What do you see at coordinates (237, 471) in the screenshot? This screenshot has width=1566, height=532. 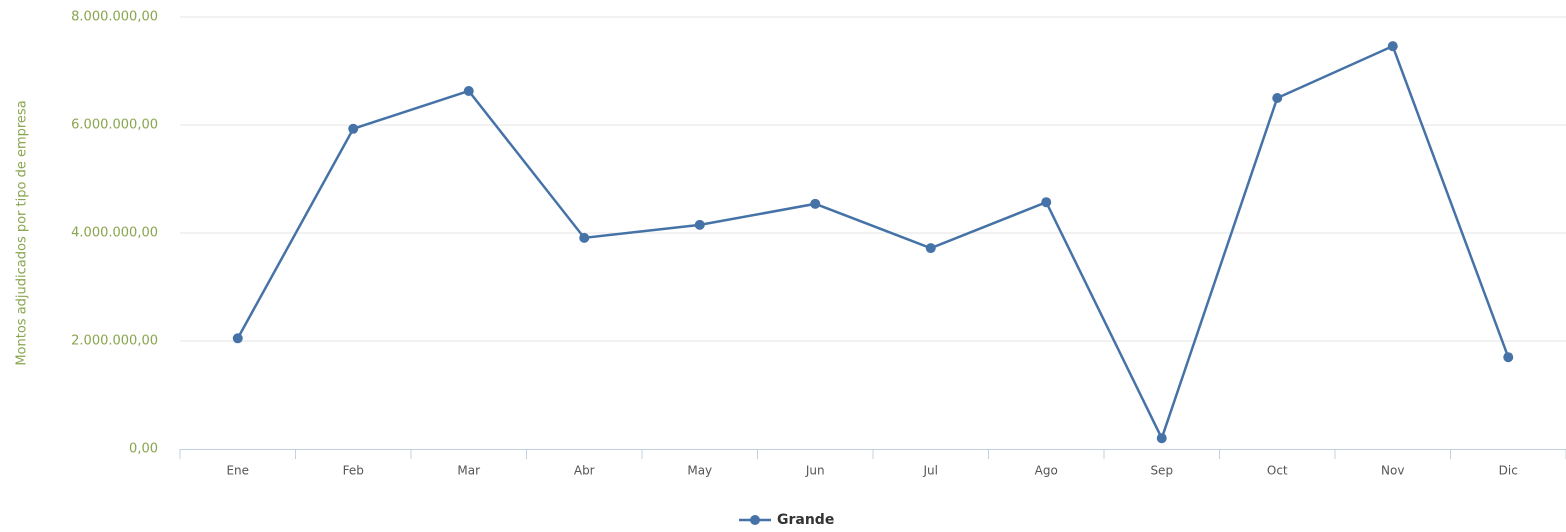 I see `x-tick-label: Ene` at bounding box center [237, 471].